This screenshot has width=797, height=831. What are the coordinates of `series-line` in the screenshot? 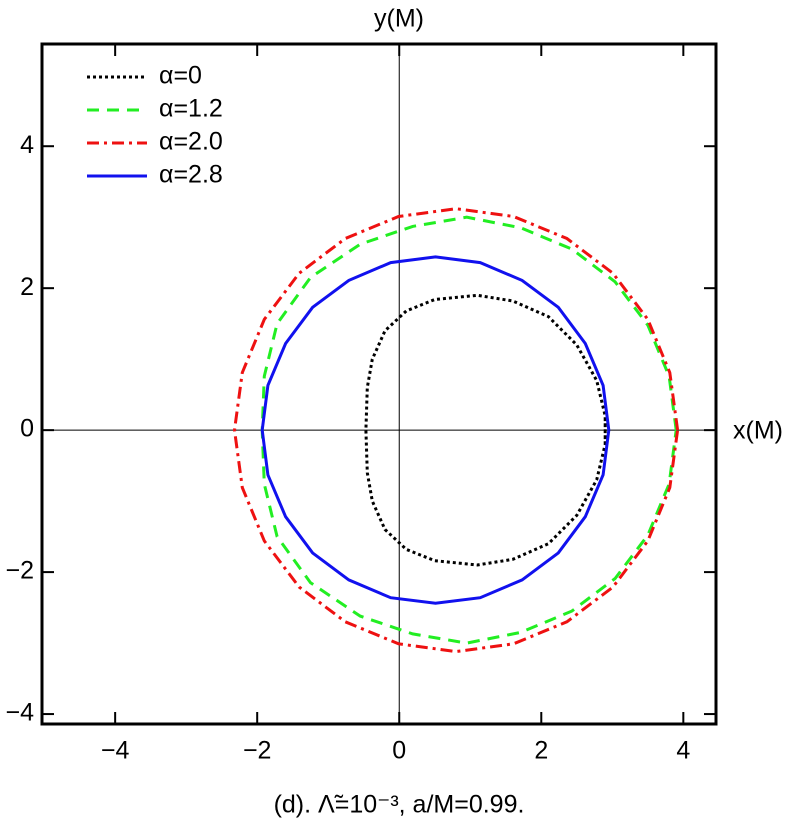 It's located at (485, 430).